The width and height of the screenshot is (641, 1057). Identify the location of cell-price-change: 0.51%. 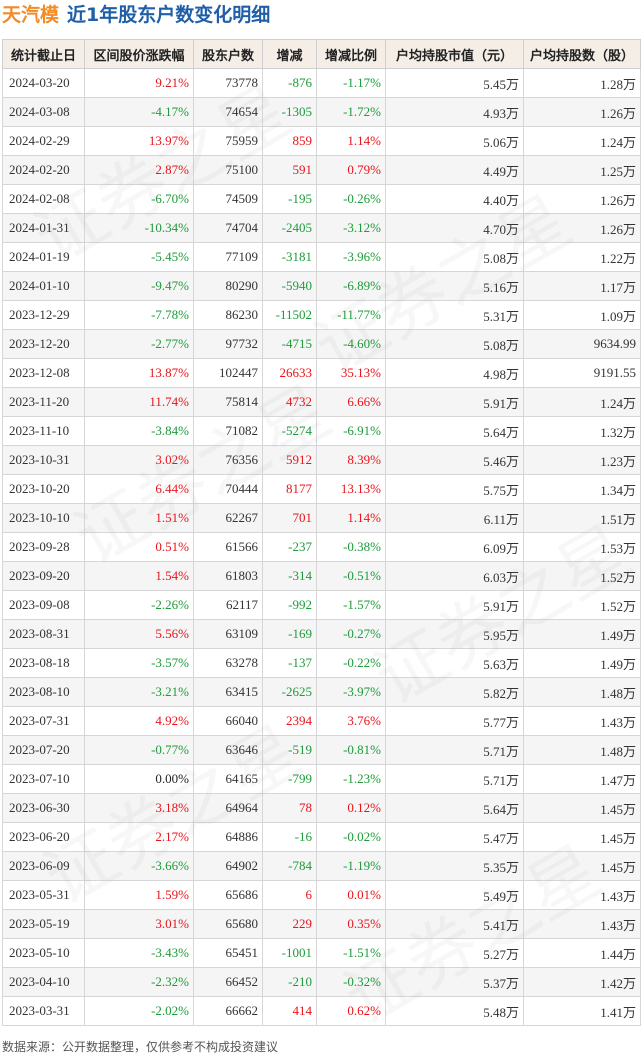
(139, 547).